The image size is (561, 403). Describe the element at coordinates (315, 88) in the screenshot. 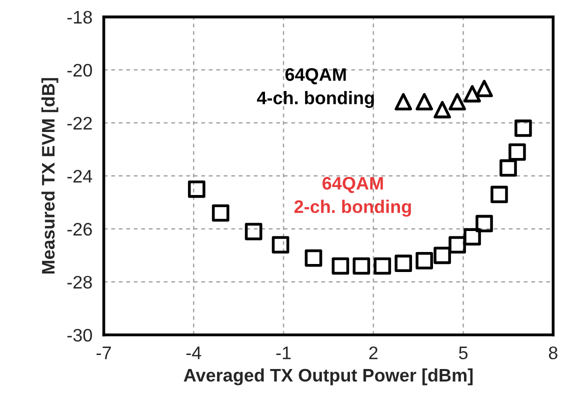

I see `series-label: 64QAM 4-ch. bonding` at that location.